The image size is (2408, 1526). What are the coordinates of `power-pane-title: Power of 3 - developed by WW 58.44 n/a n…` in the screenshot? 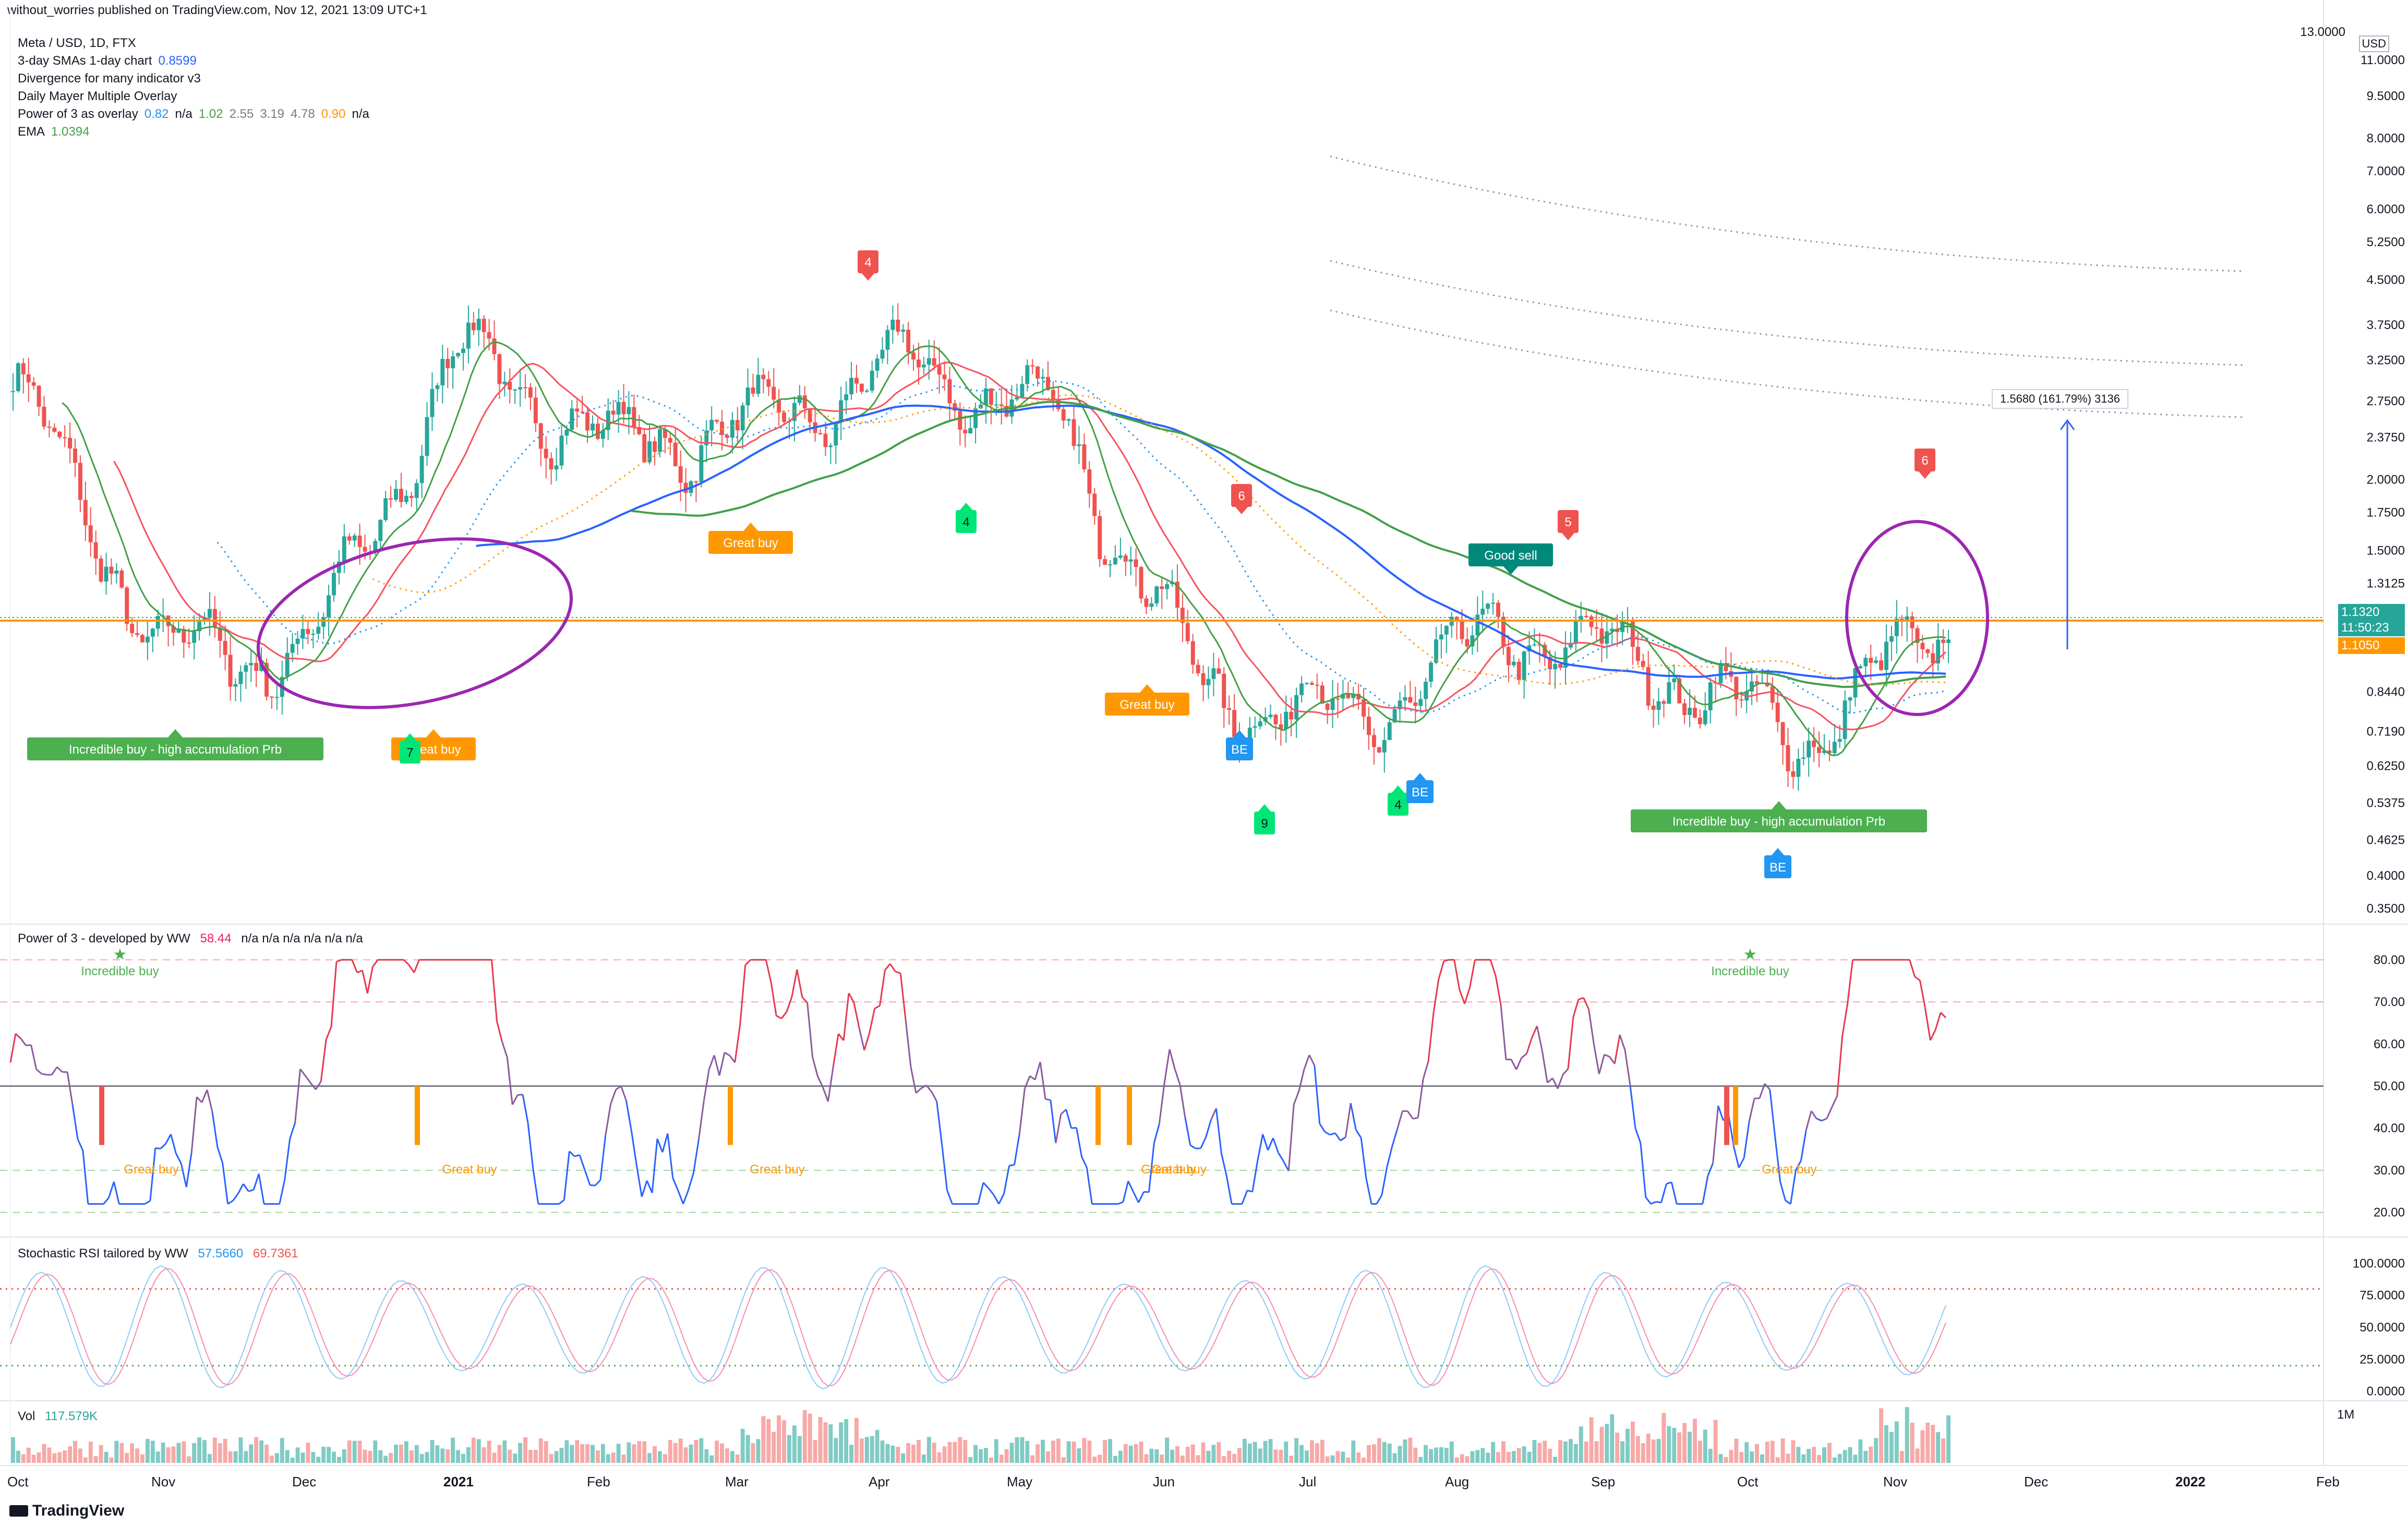 It's located at (194, 938).